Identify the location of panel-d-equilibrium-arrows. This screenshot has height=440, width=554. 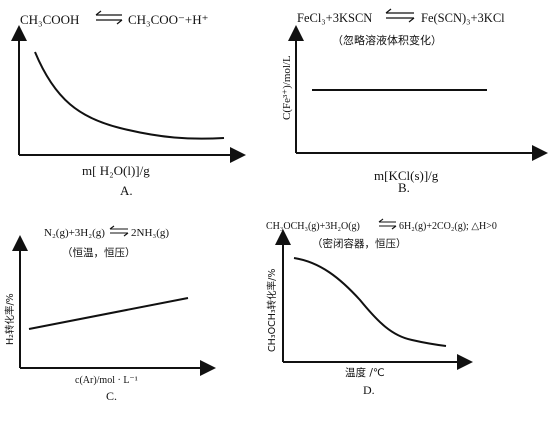
(387, 224).